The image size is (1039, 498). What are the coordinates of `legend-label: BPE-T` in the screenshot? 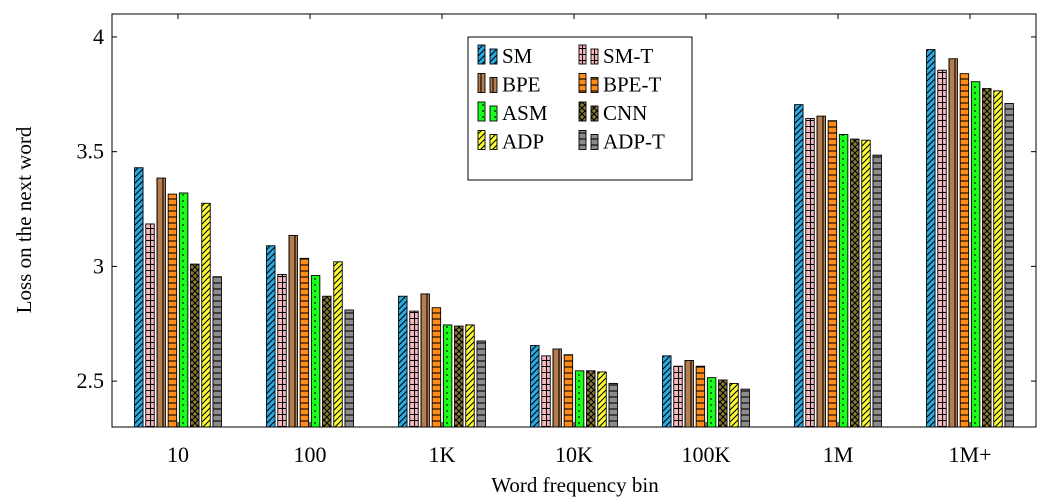 It's located at (632, 85).